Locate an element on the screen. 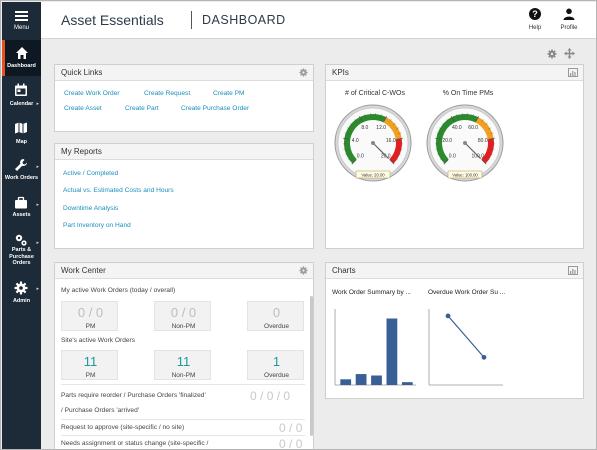 The height and width of the screenshot is (450, 597). report-link: Actual vs. Estimated Costs and Hours is located at coordinates (118, 190).